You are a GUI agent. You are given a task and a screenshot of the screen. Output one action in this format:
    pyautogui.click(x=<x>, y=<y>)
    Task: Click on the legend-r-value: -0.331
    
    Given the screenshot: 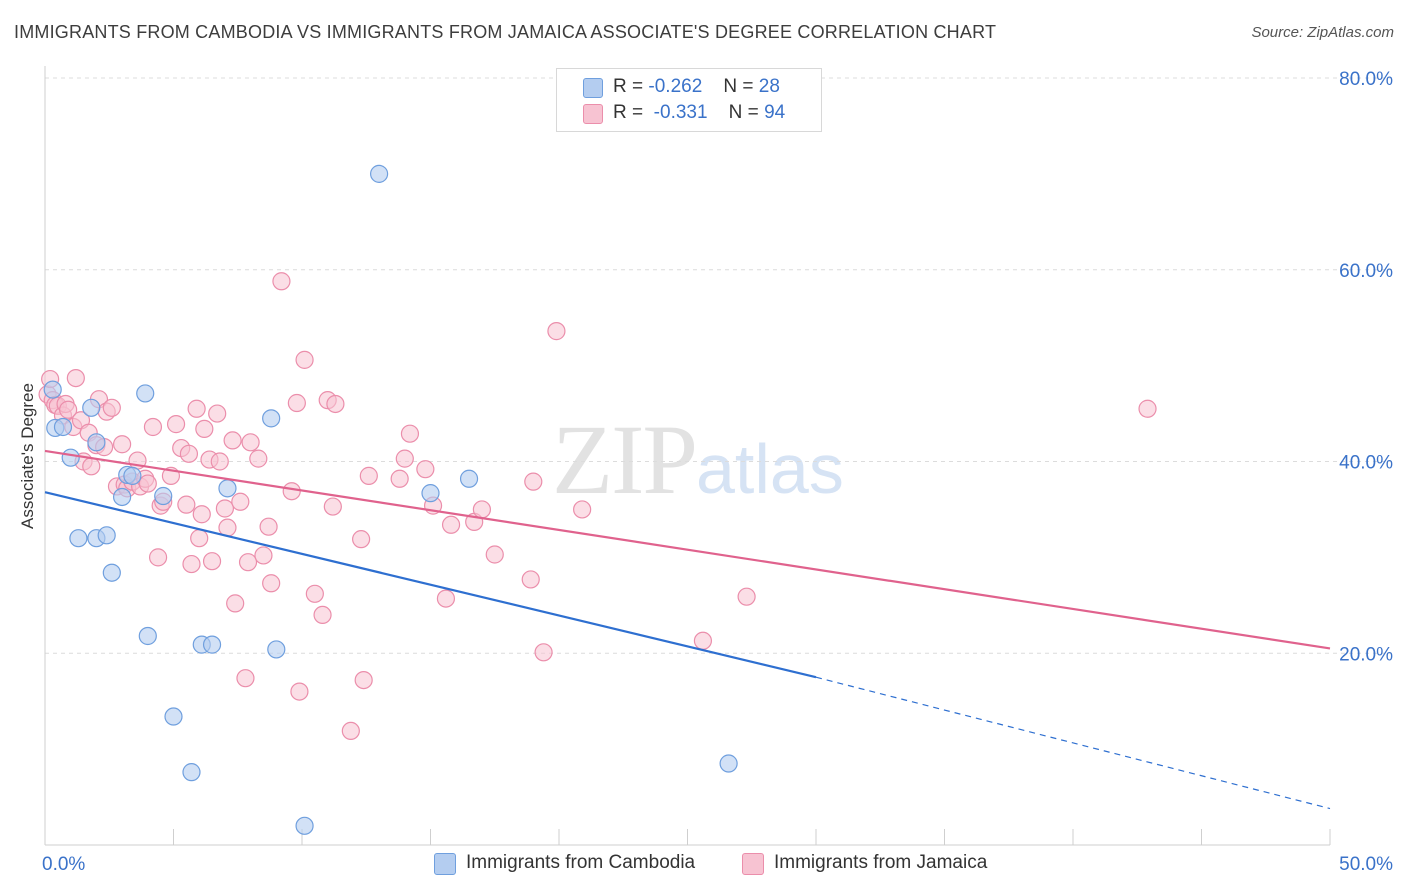 What is the action you would take?
    pyautogui.click(x=680, y=112)
    